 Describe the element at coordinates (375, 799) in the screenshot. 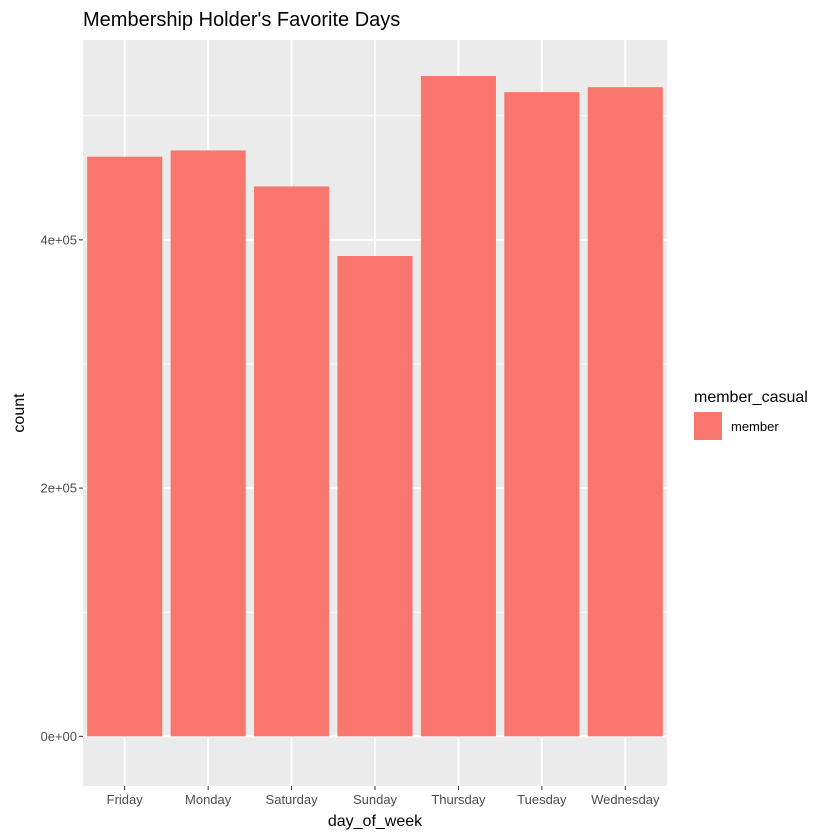

I see `x-tick-label: Sunday` at that location.